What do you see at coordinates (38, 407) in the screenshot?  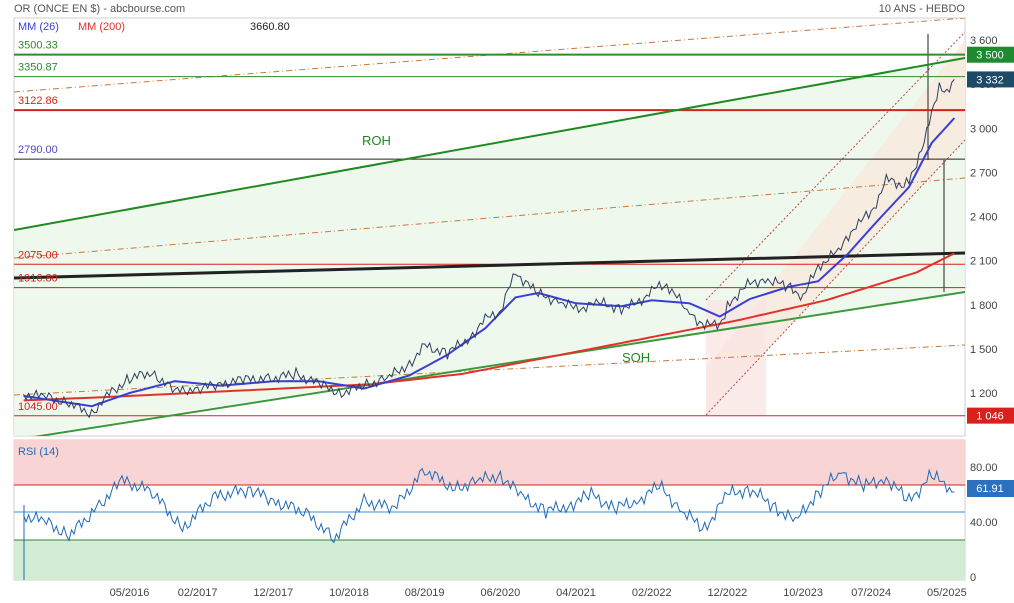 I see `level-label: 1045.00` at bounding box center [38, 407].